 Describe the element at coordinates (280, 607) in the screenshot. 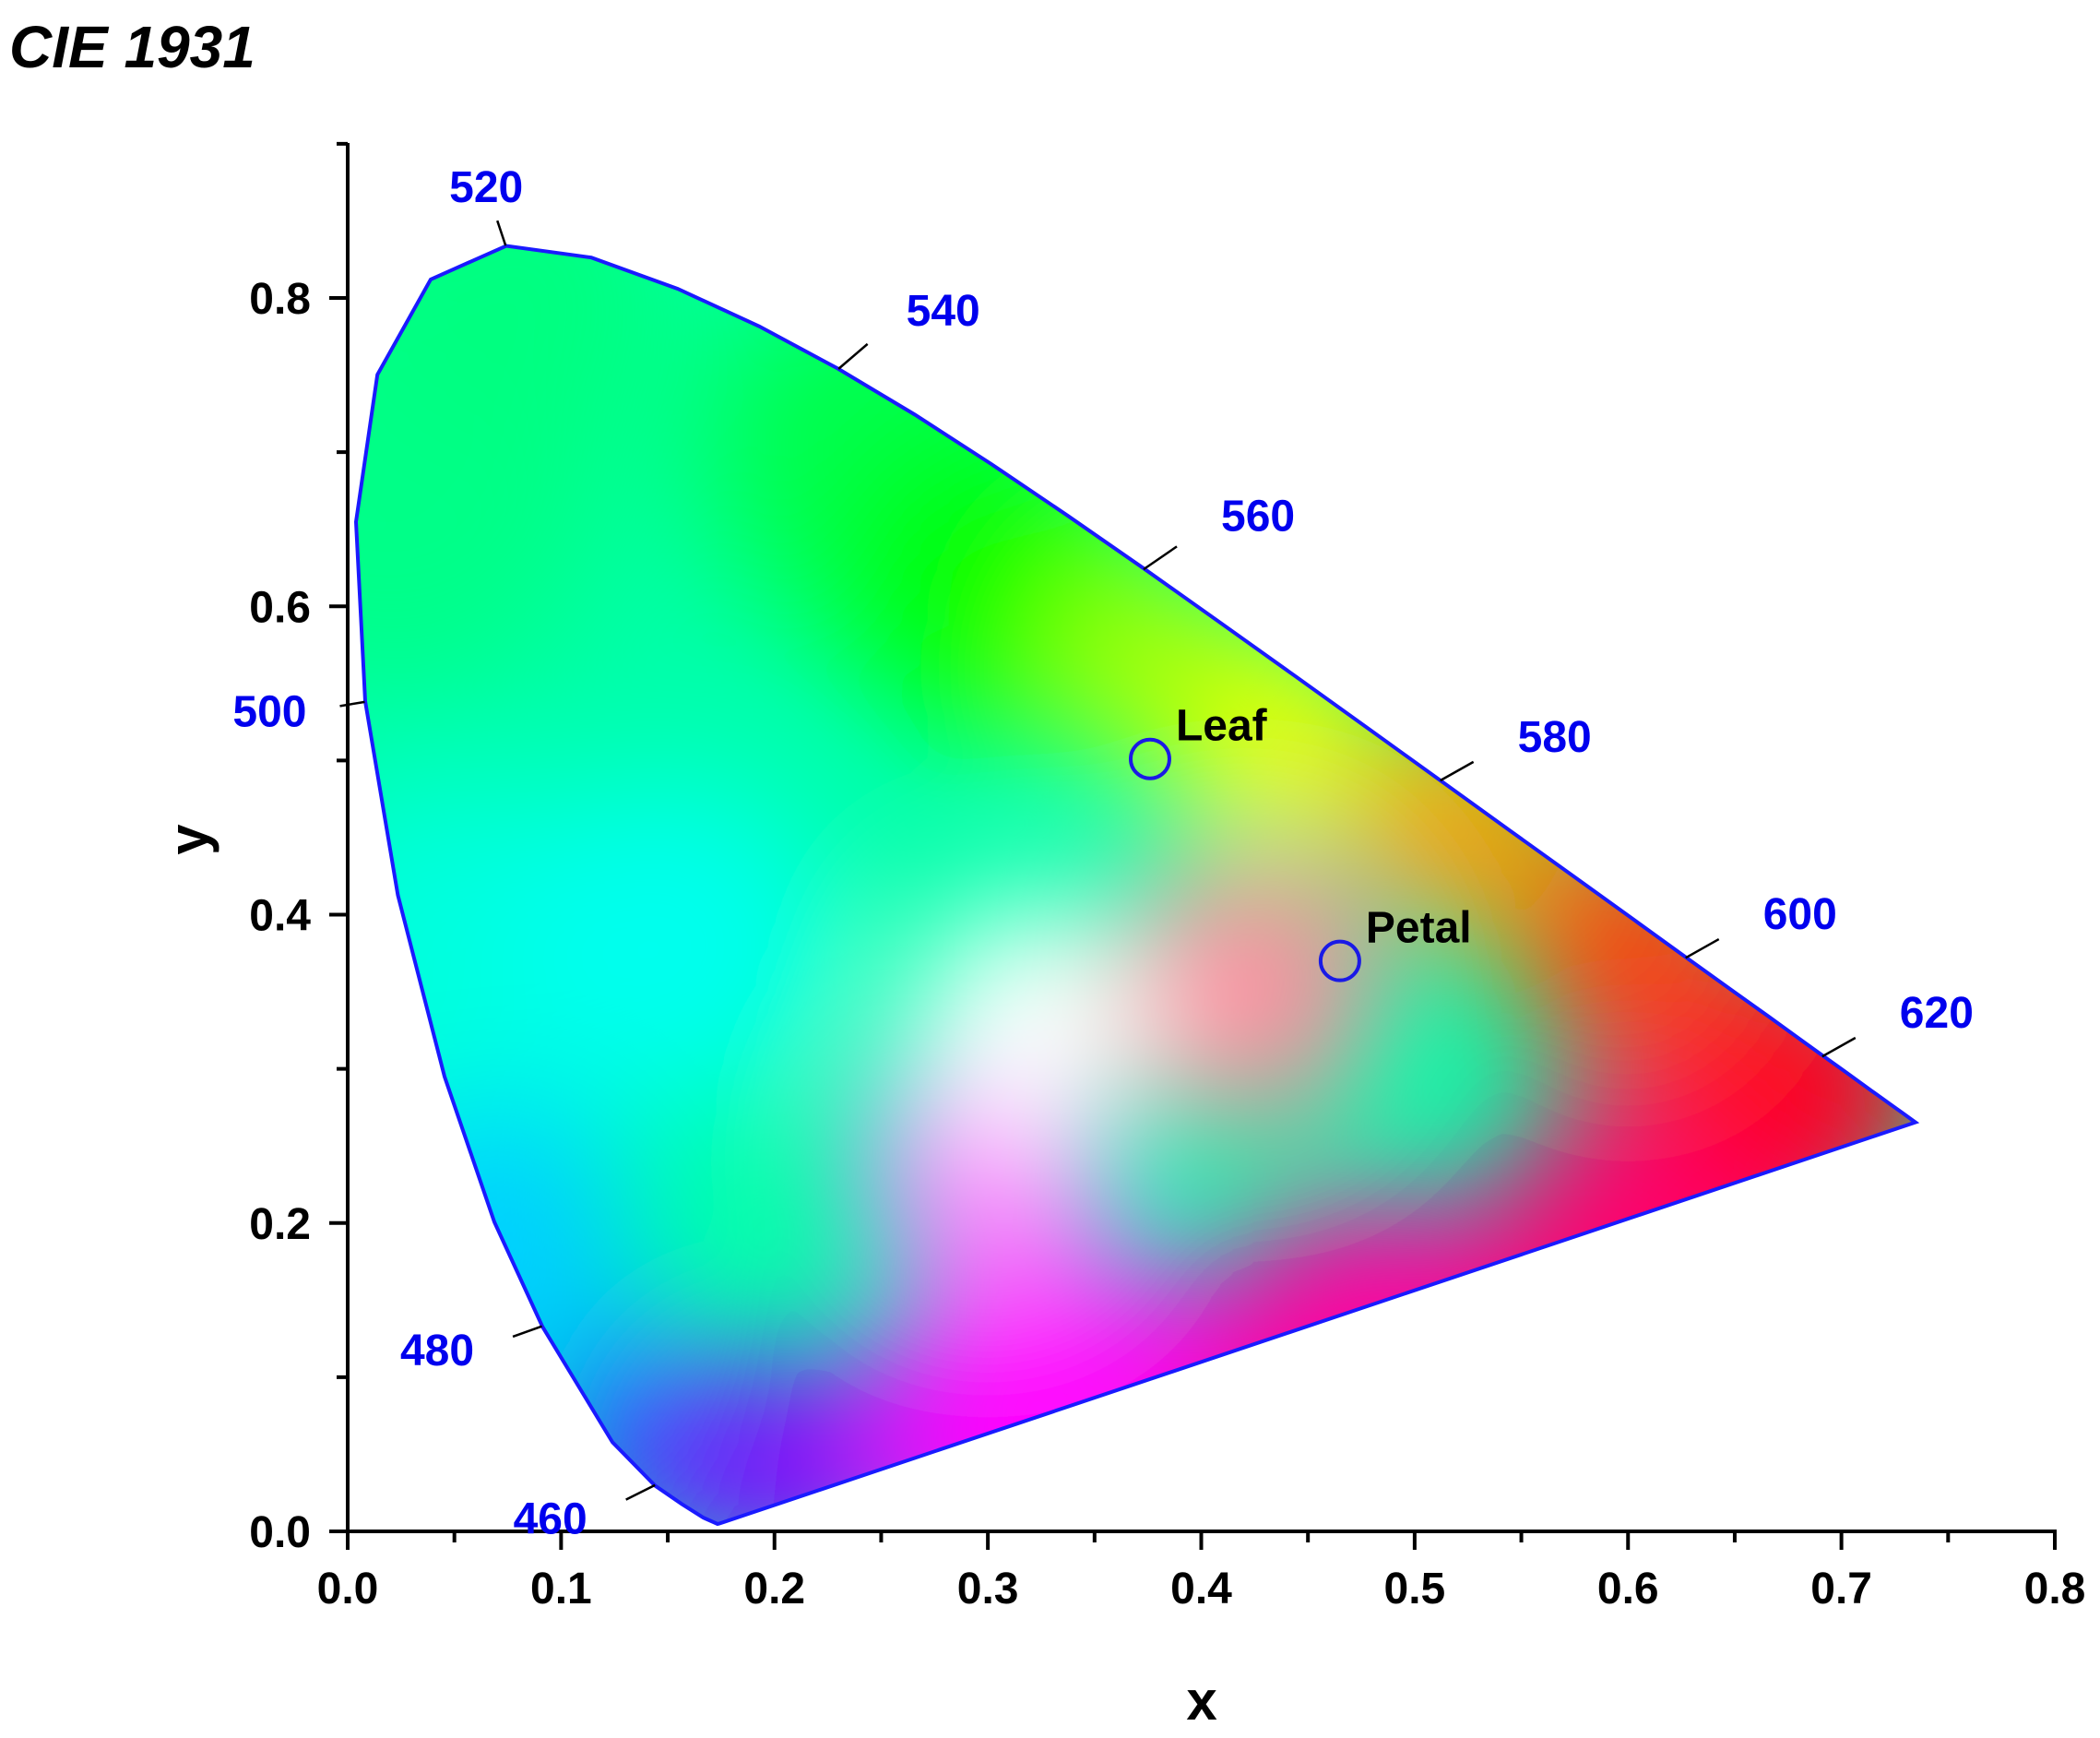

I see `y-tick-label: 0.6` at that location.